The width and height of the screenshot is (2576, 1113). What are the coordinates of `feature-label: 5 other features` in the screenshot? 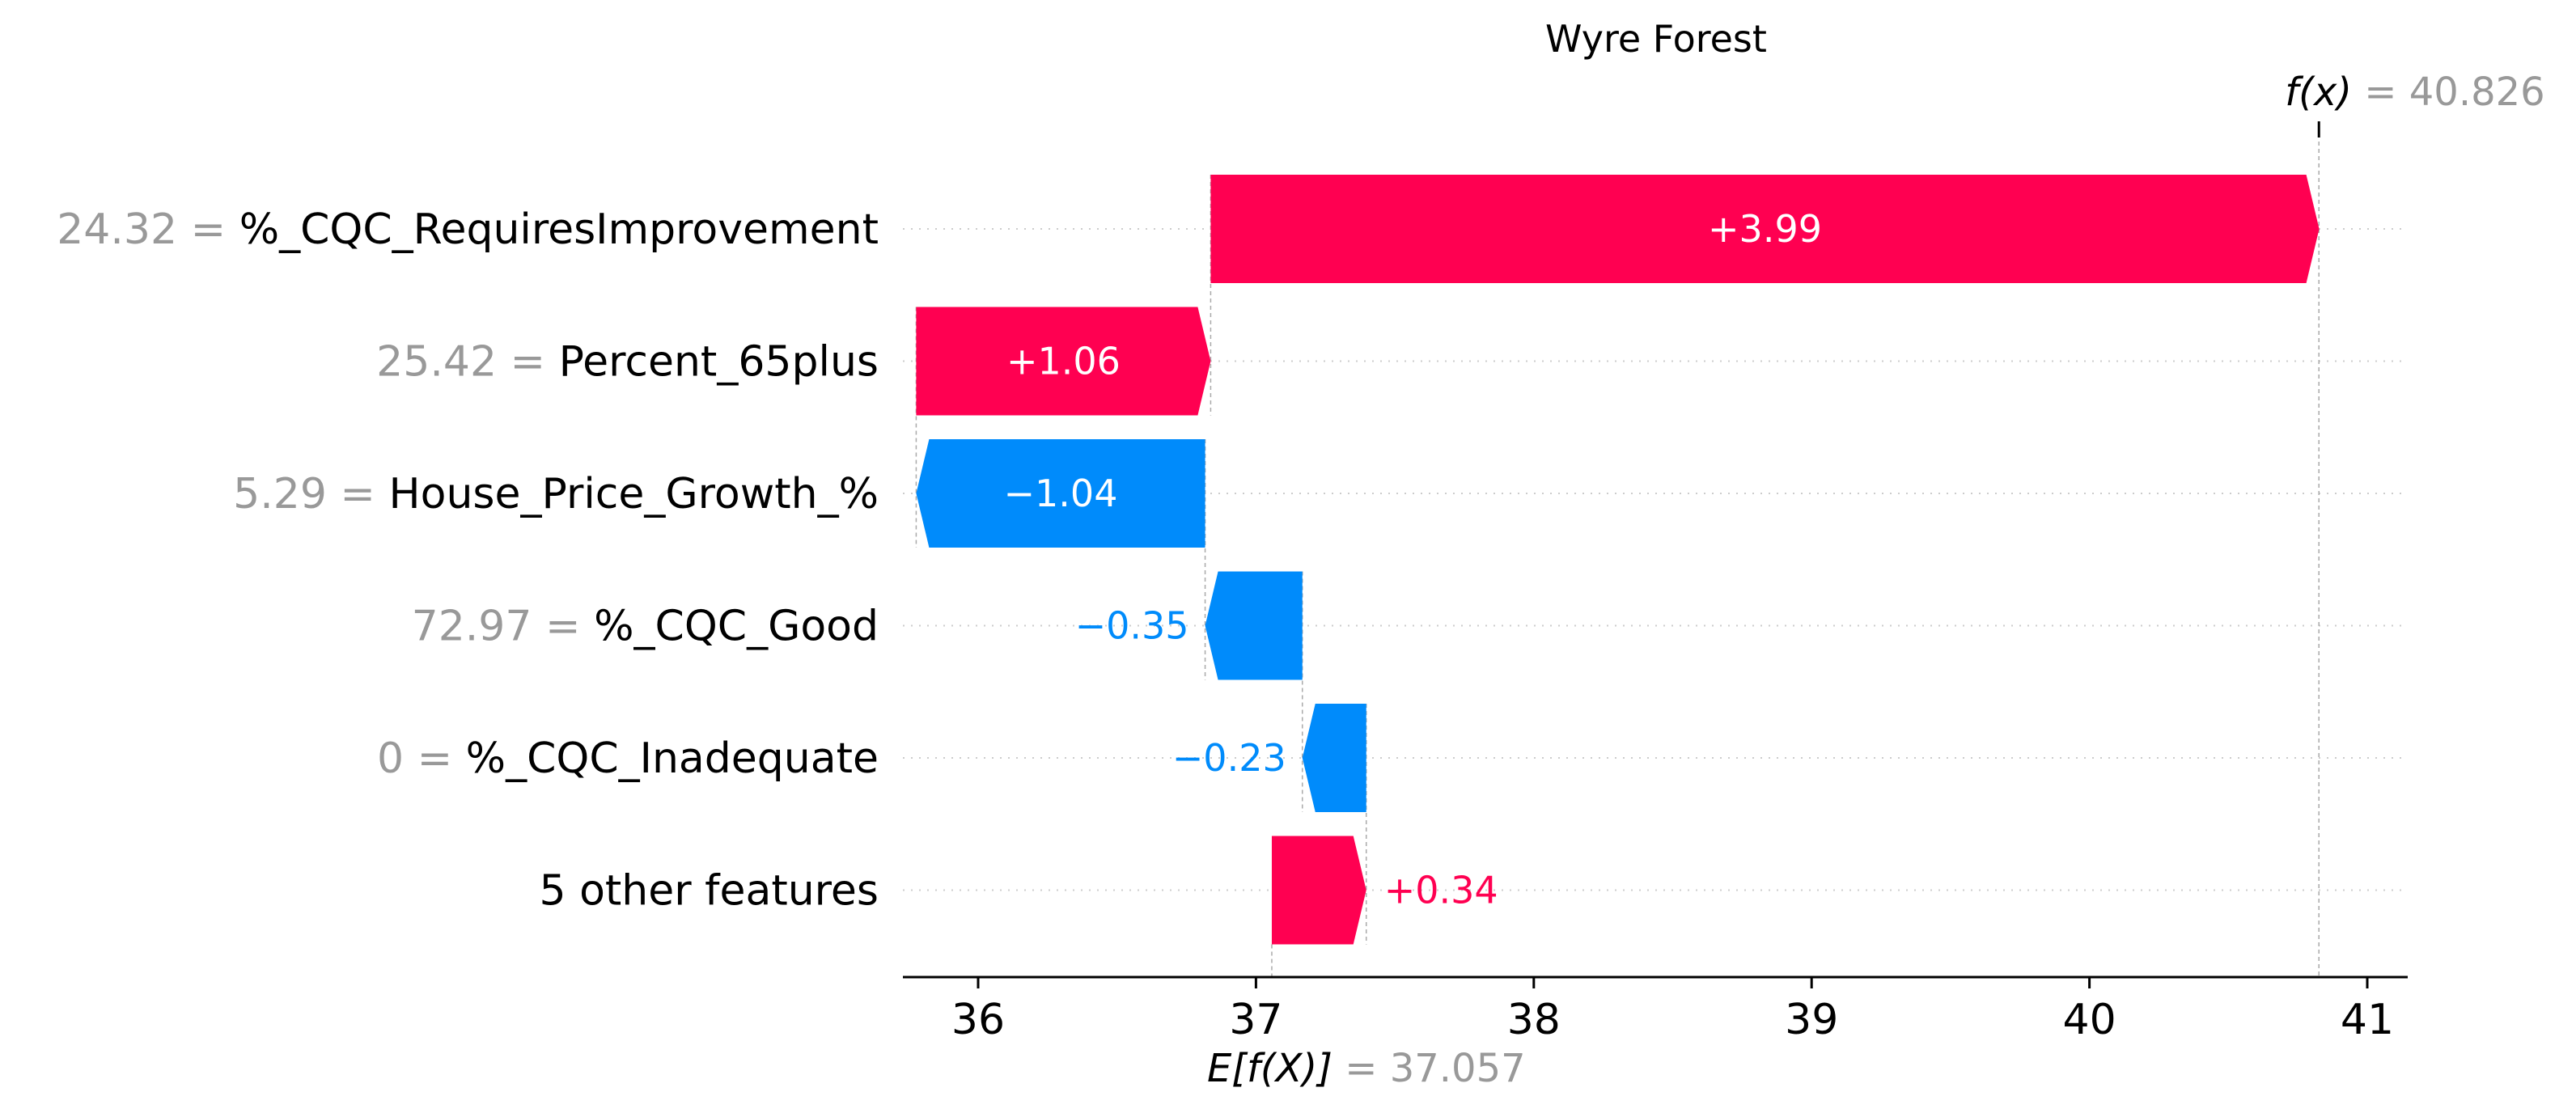 It's located at (709, 891).